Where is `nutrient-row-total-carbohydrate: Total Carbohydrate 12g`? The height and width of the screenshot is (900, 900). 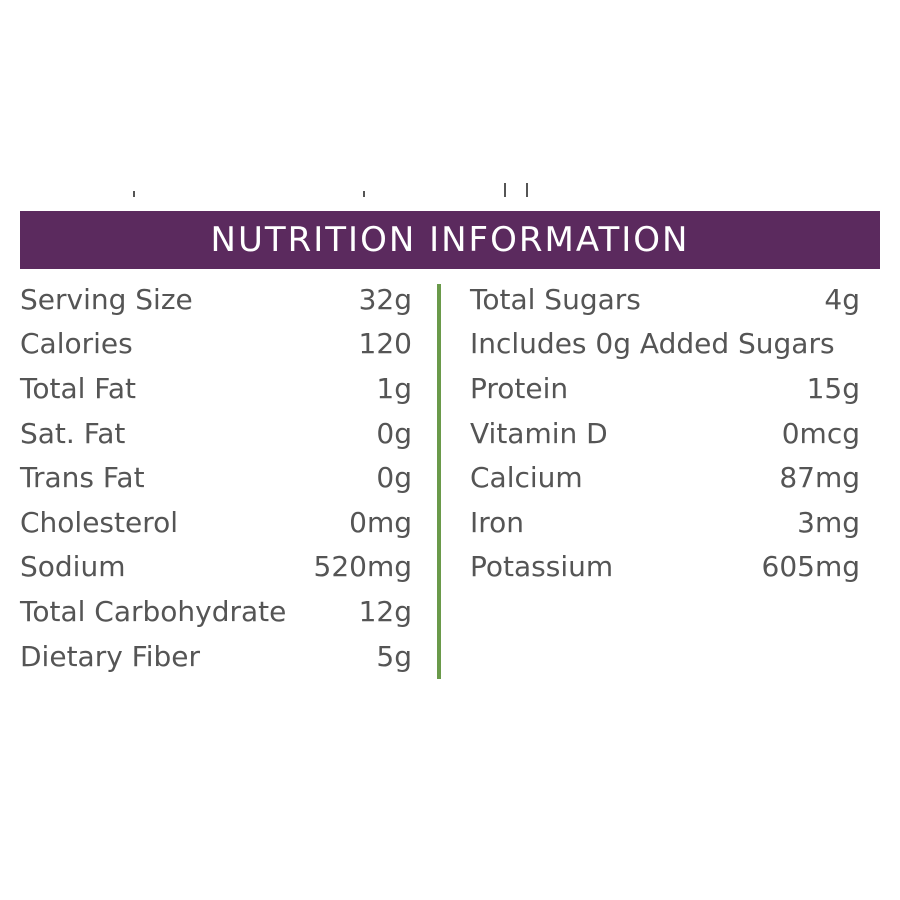
nutrient-row-total-carbohydrate: Total Carbohydrate 12g is located at coordinates (216, 611).